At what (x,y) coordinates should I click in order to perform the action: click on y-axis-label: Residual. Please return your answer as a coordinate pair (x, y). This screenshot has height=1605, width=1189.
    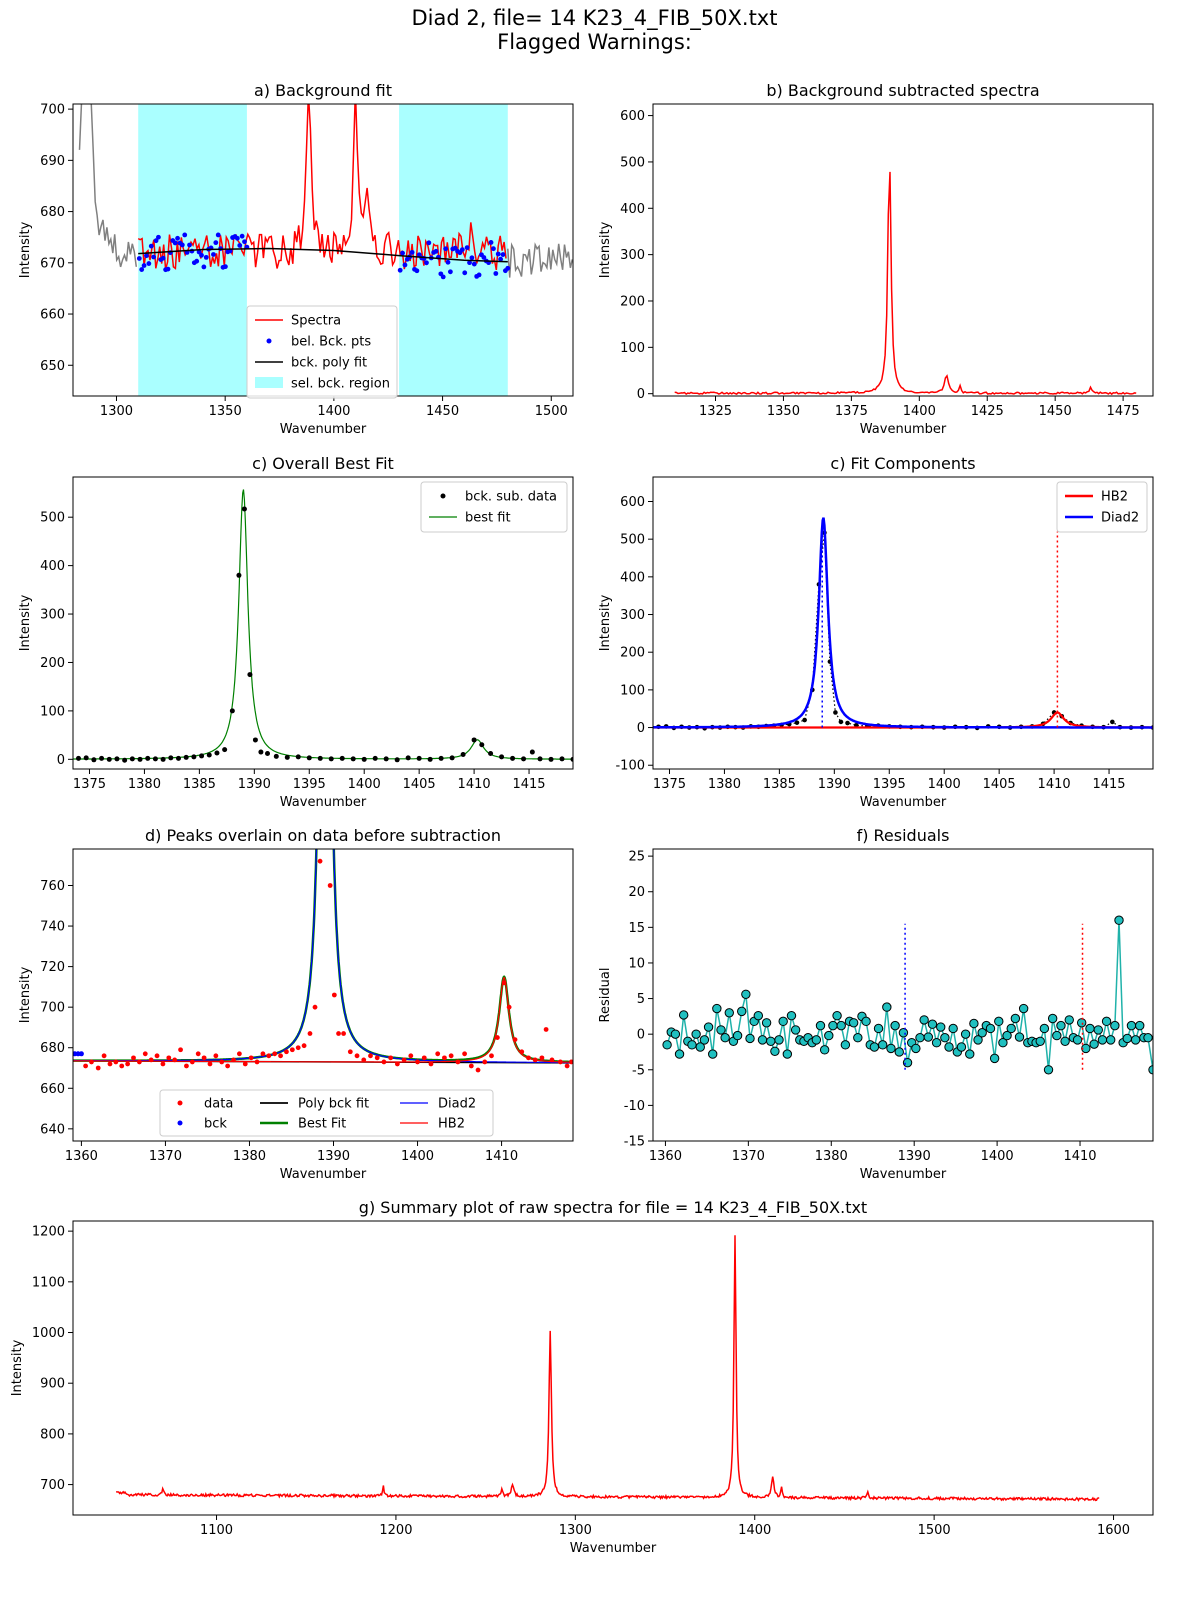
    Looking at the image, I should click on (605, 995).